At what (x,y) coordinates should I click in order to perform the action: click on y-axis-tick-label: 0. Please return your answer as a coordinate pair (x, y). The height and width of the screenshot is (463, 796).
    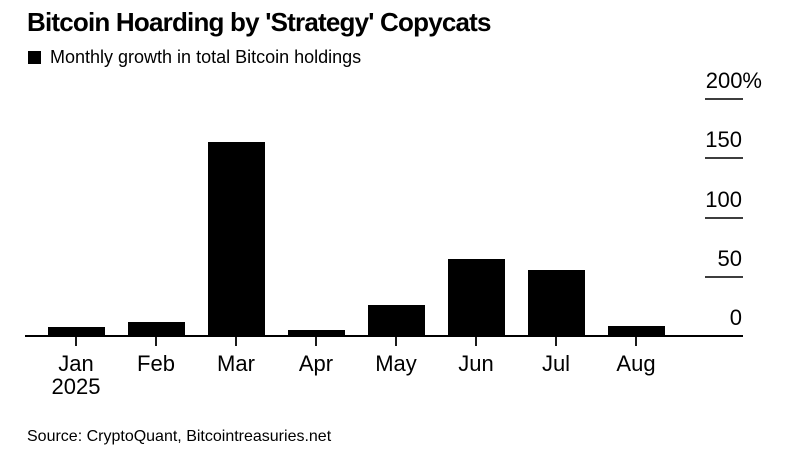
    Looking at the image, I should click on (735, 317).